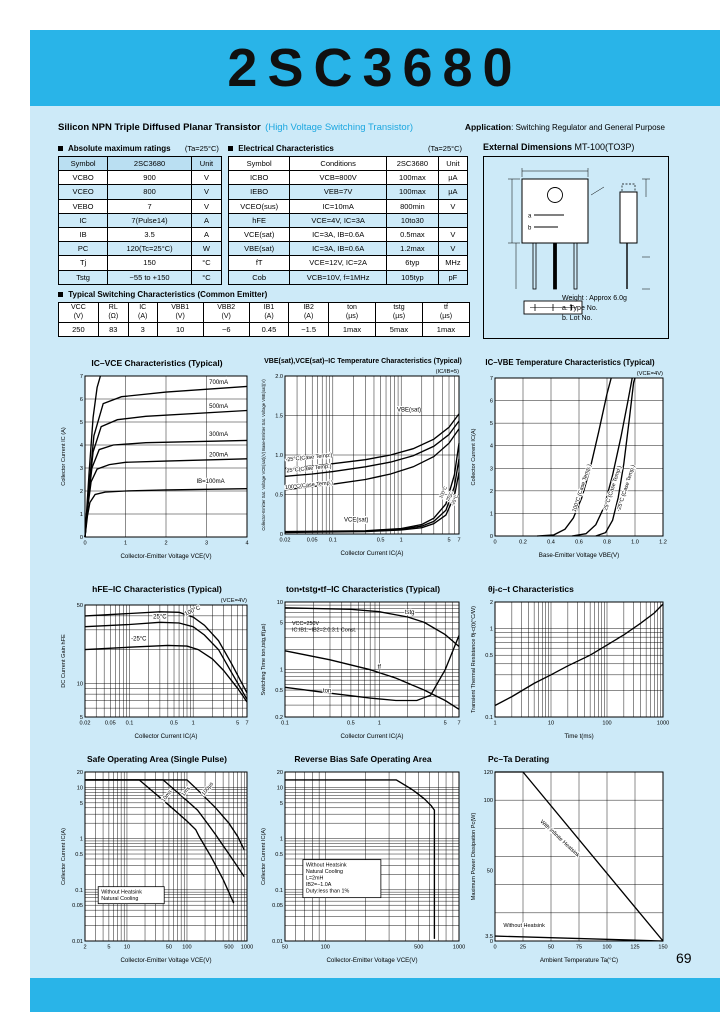  What do you see at coordinates (338, 206) in the screenshot?
I see `table-cell: IC=10mA` at bounding box center [338, 206].